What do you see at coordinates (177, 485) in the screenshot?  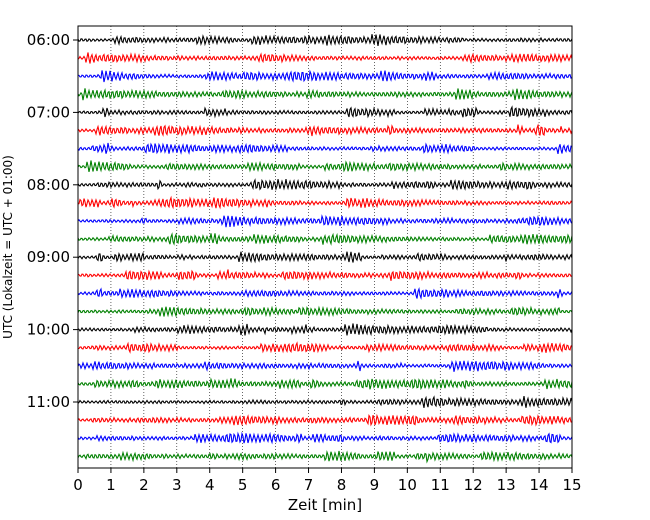 I see `x-tick-label: 3` at bounding box center [177, 485].